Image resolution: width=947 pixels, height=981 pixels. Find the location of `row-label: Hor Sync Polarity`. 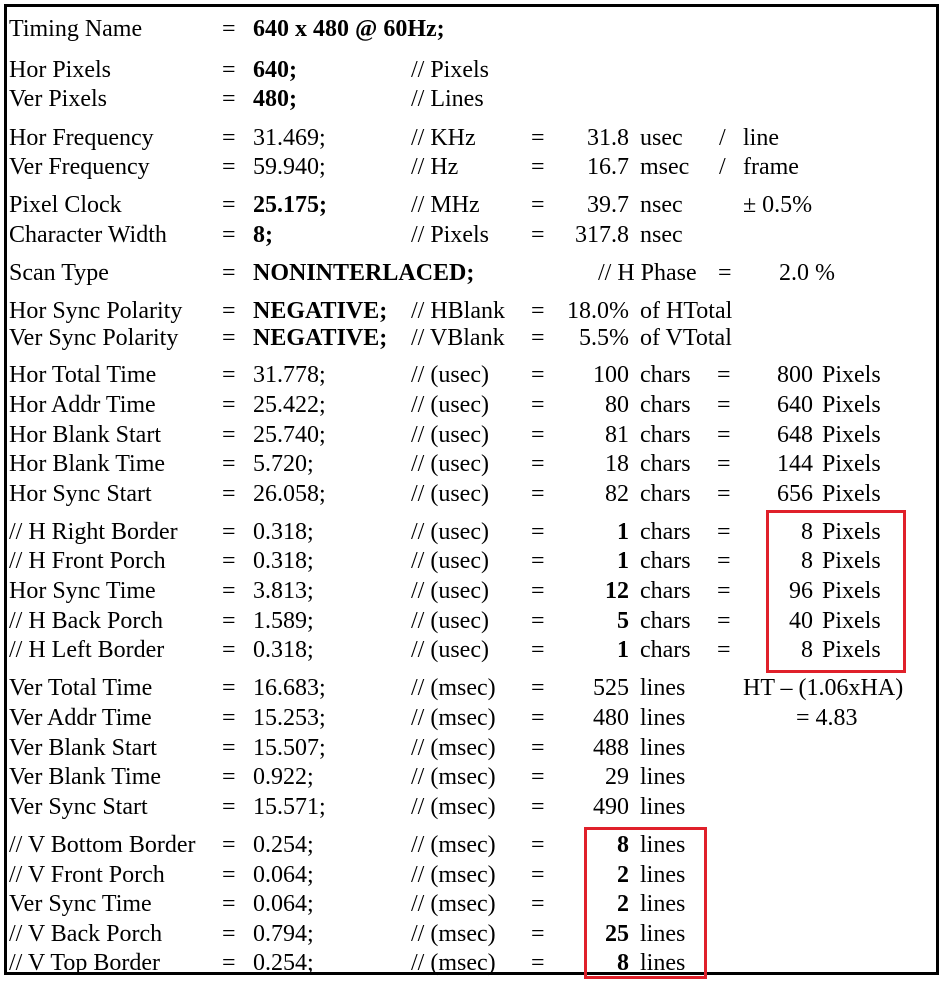

row-label: Hor Sync Polarity is located at coordinates (96, 311).